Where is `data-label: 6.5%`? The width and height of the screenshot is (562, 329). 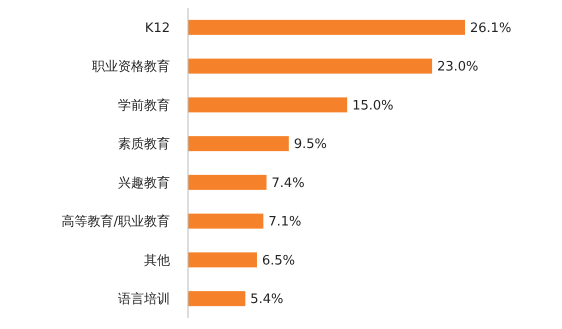 data-label: 6.5% is located at coordinates (279, 260).